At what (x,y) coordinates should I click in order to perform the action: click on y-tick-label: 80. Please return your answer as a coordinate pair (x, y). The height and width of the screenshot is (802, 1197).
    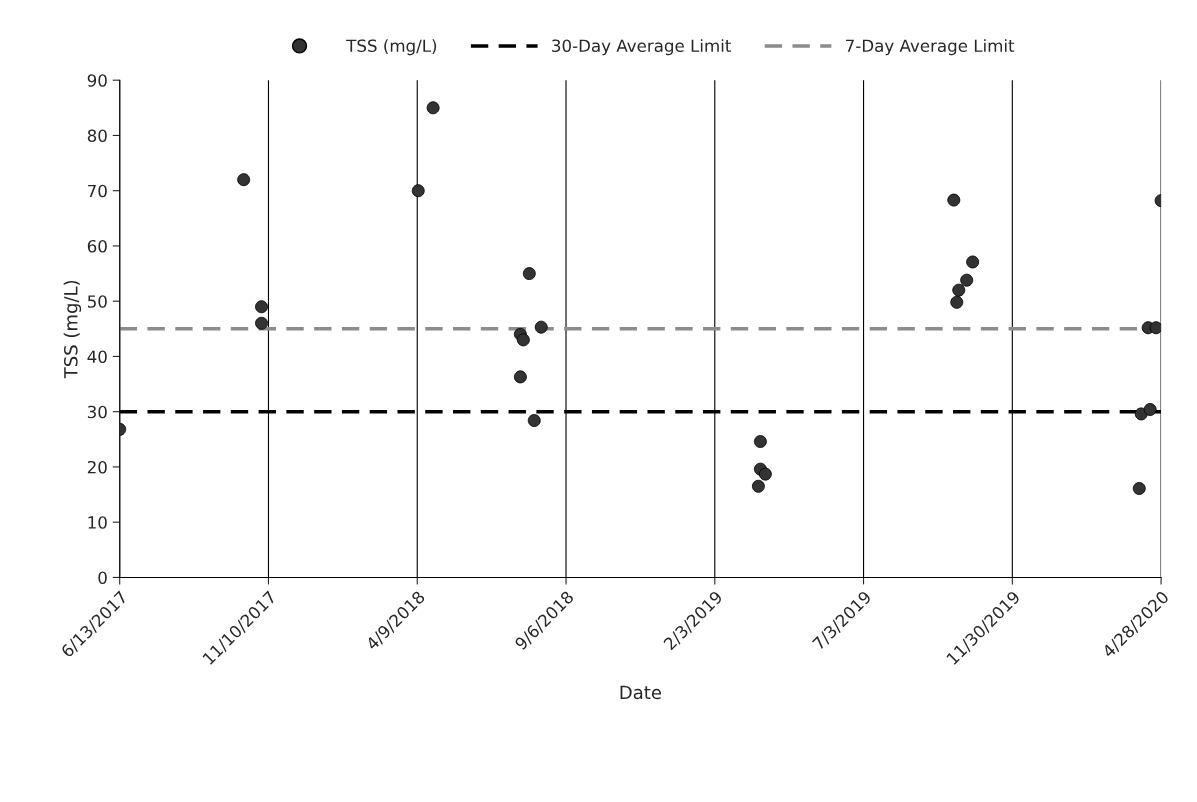
    Looking at the image, I should click on (97, 136).